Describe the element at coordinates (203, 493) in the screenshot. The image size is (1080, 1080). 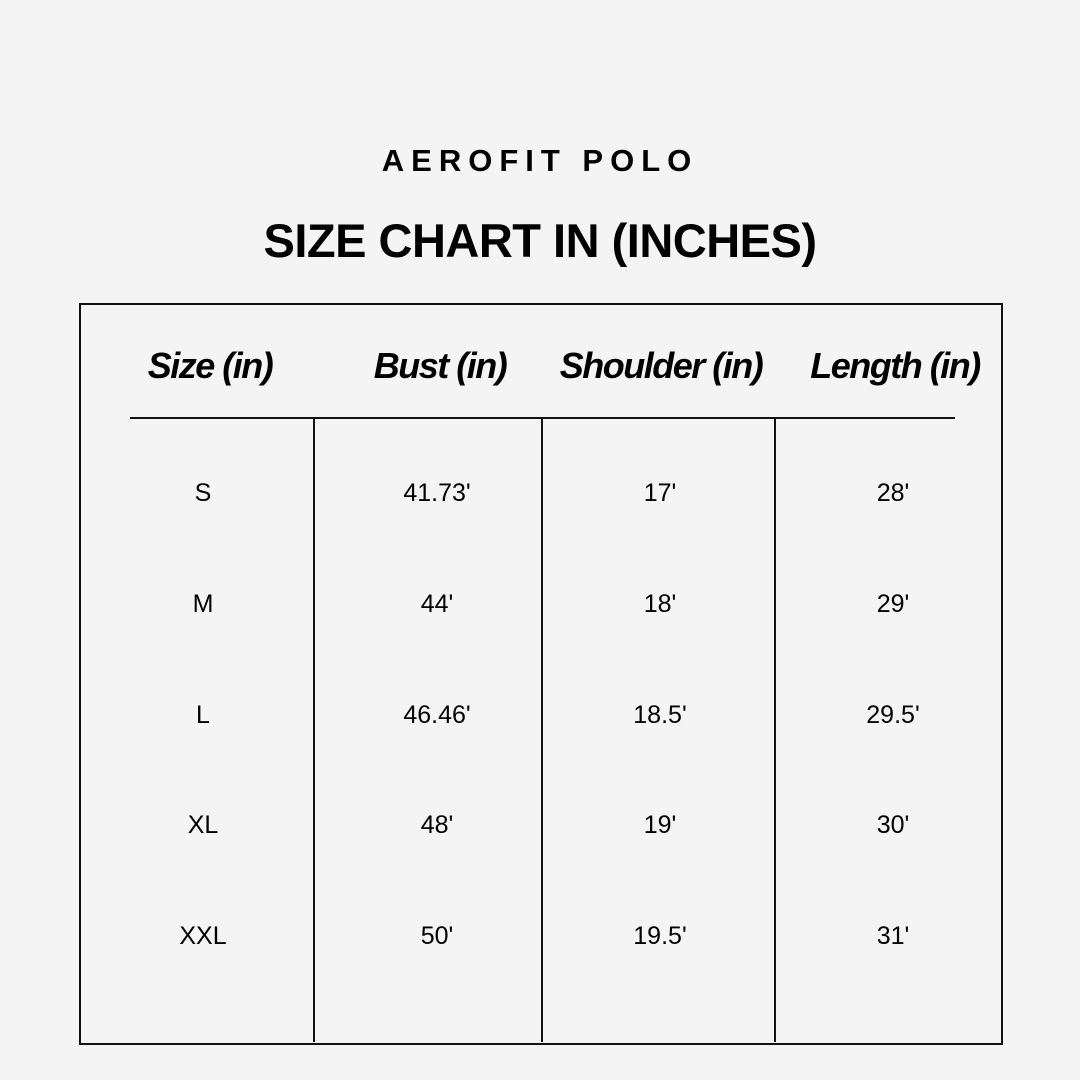
I see `table-cell: S` at that location.